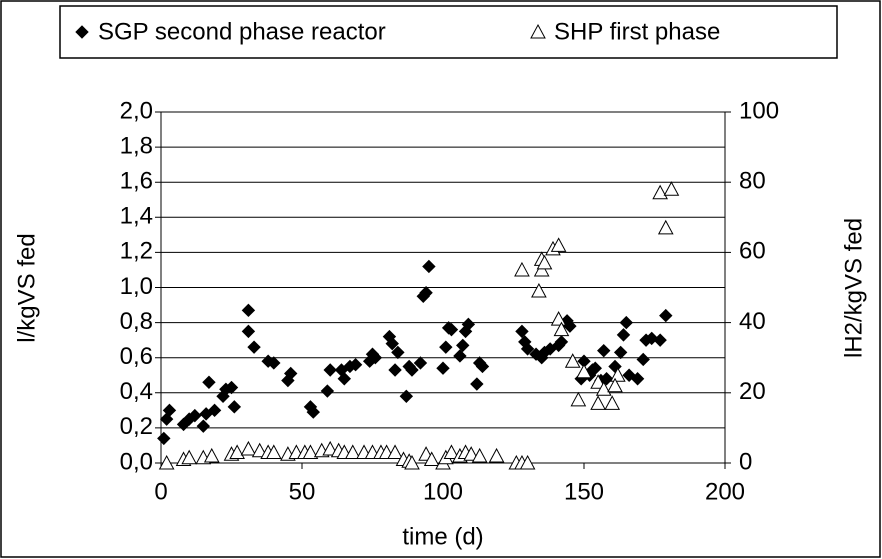 The height and width of the screenshot is (559, 882). Describe the element at coordinates (745, 461) in the screenshot. I see `y2-tick-label: 0` at that location.